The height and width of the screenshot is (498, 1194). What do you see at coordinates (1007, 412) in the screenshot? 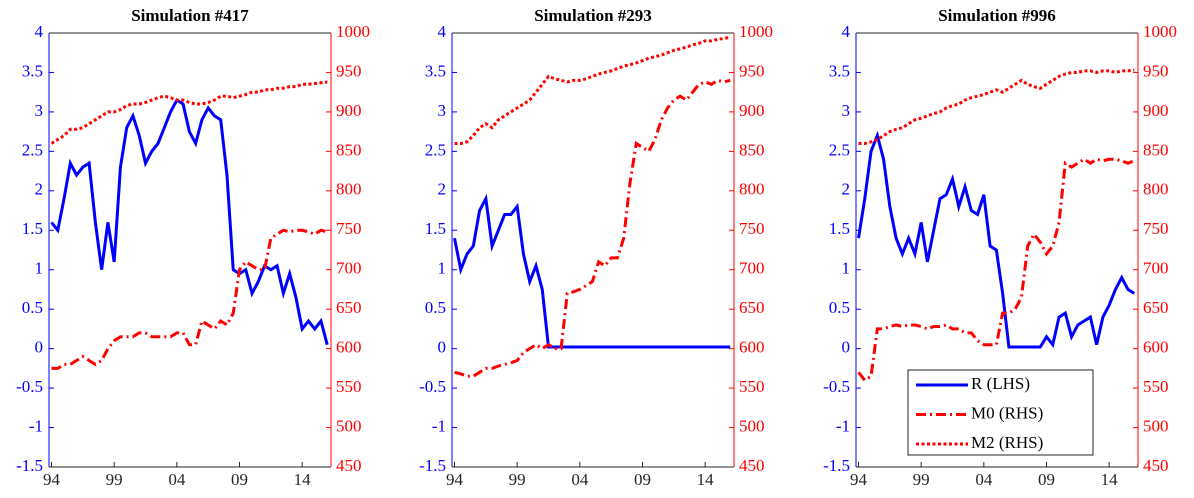
I see `legend-label: M0 (RHS)` at bounding box center [1007, 412].